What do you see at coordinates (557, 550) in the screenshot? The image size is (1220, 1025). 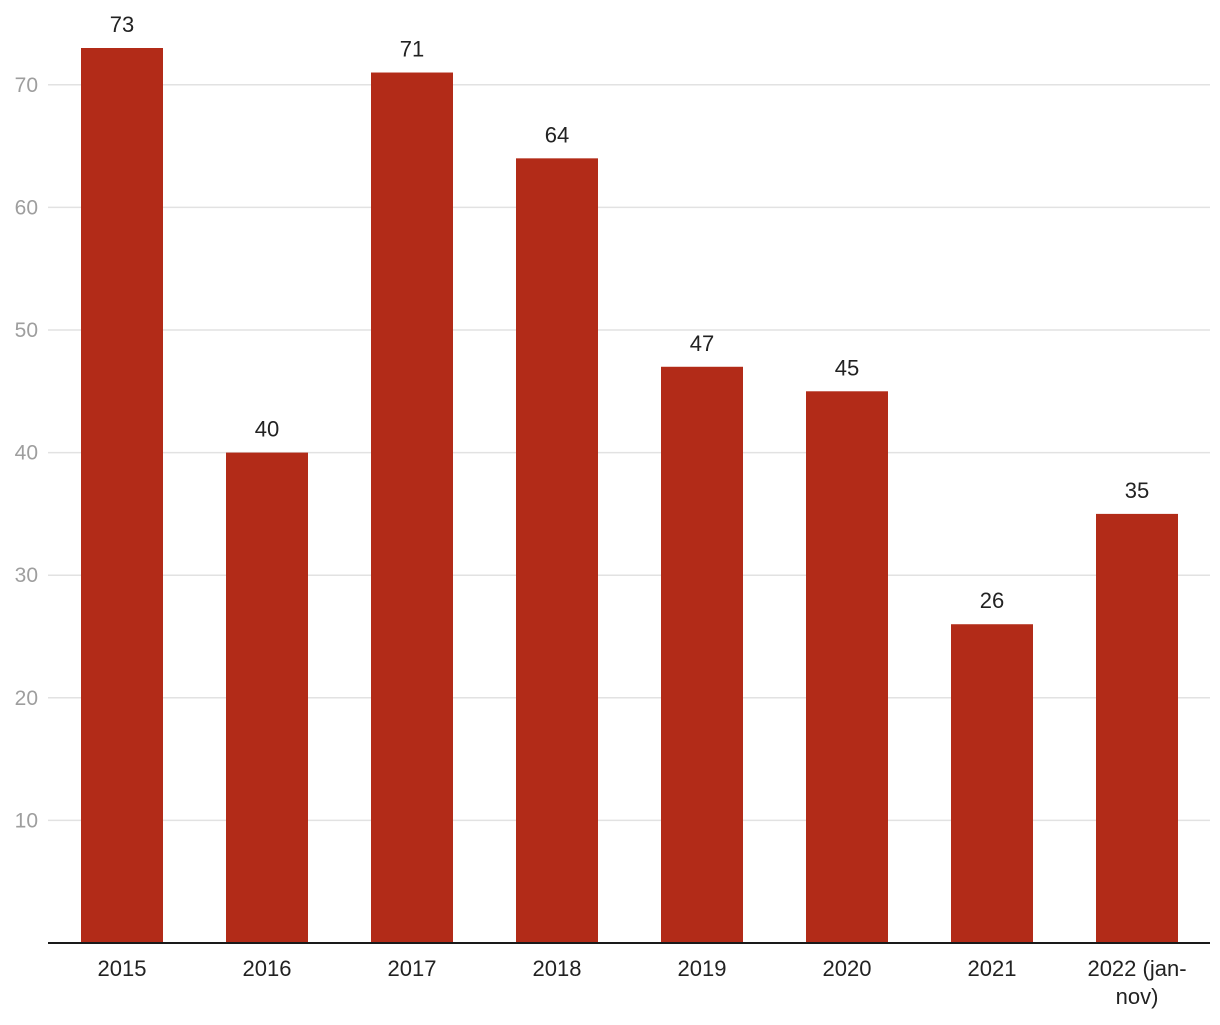 I see `bar-2018` at bounding box center [557, 550].